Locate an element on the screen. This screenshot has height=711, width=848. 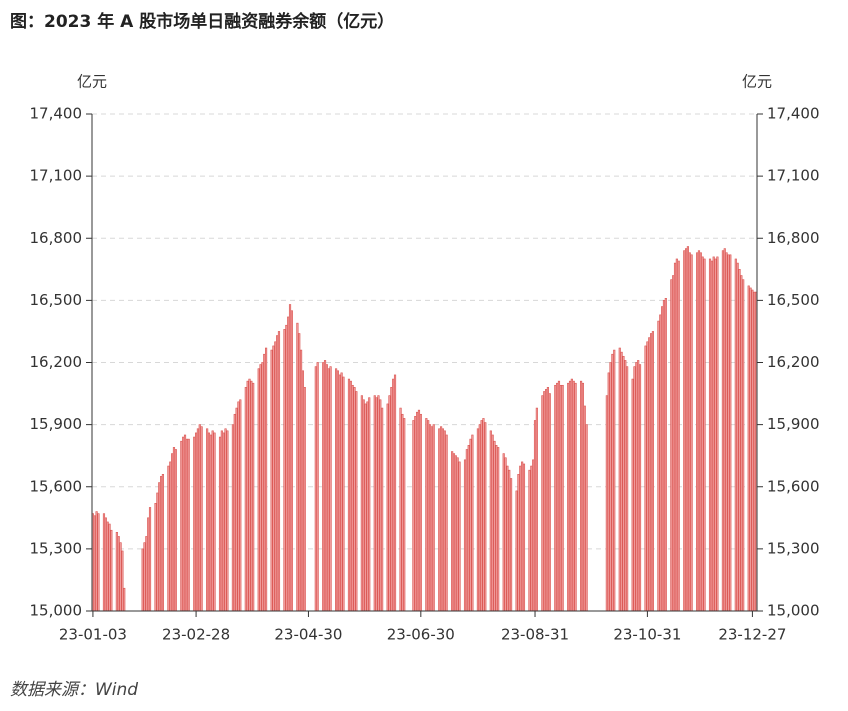
y-tick-label: 15,900 is located at coordinates (56, 424).